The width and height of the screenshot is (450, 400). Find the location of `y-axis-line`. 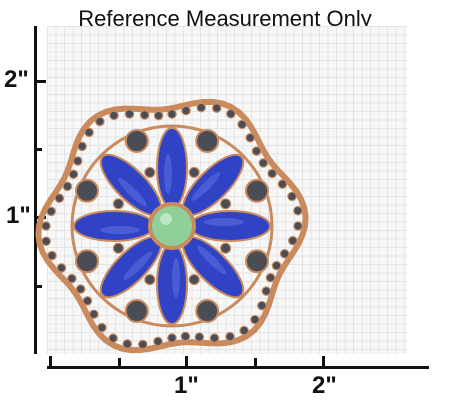

y-axis-line is located at coordinates (35, 190).